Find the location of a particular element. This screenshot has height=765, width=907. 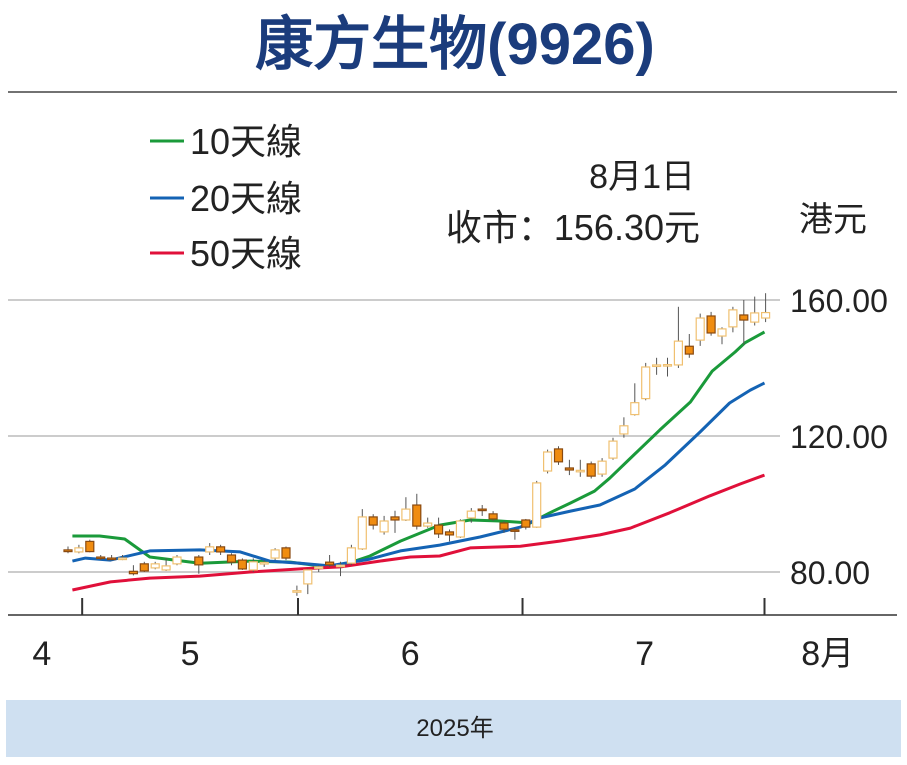

unit-label: 港元 is located at coordinates (833, 220).